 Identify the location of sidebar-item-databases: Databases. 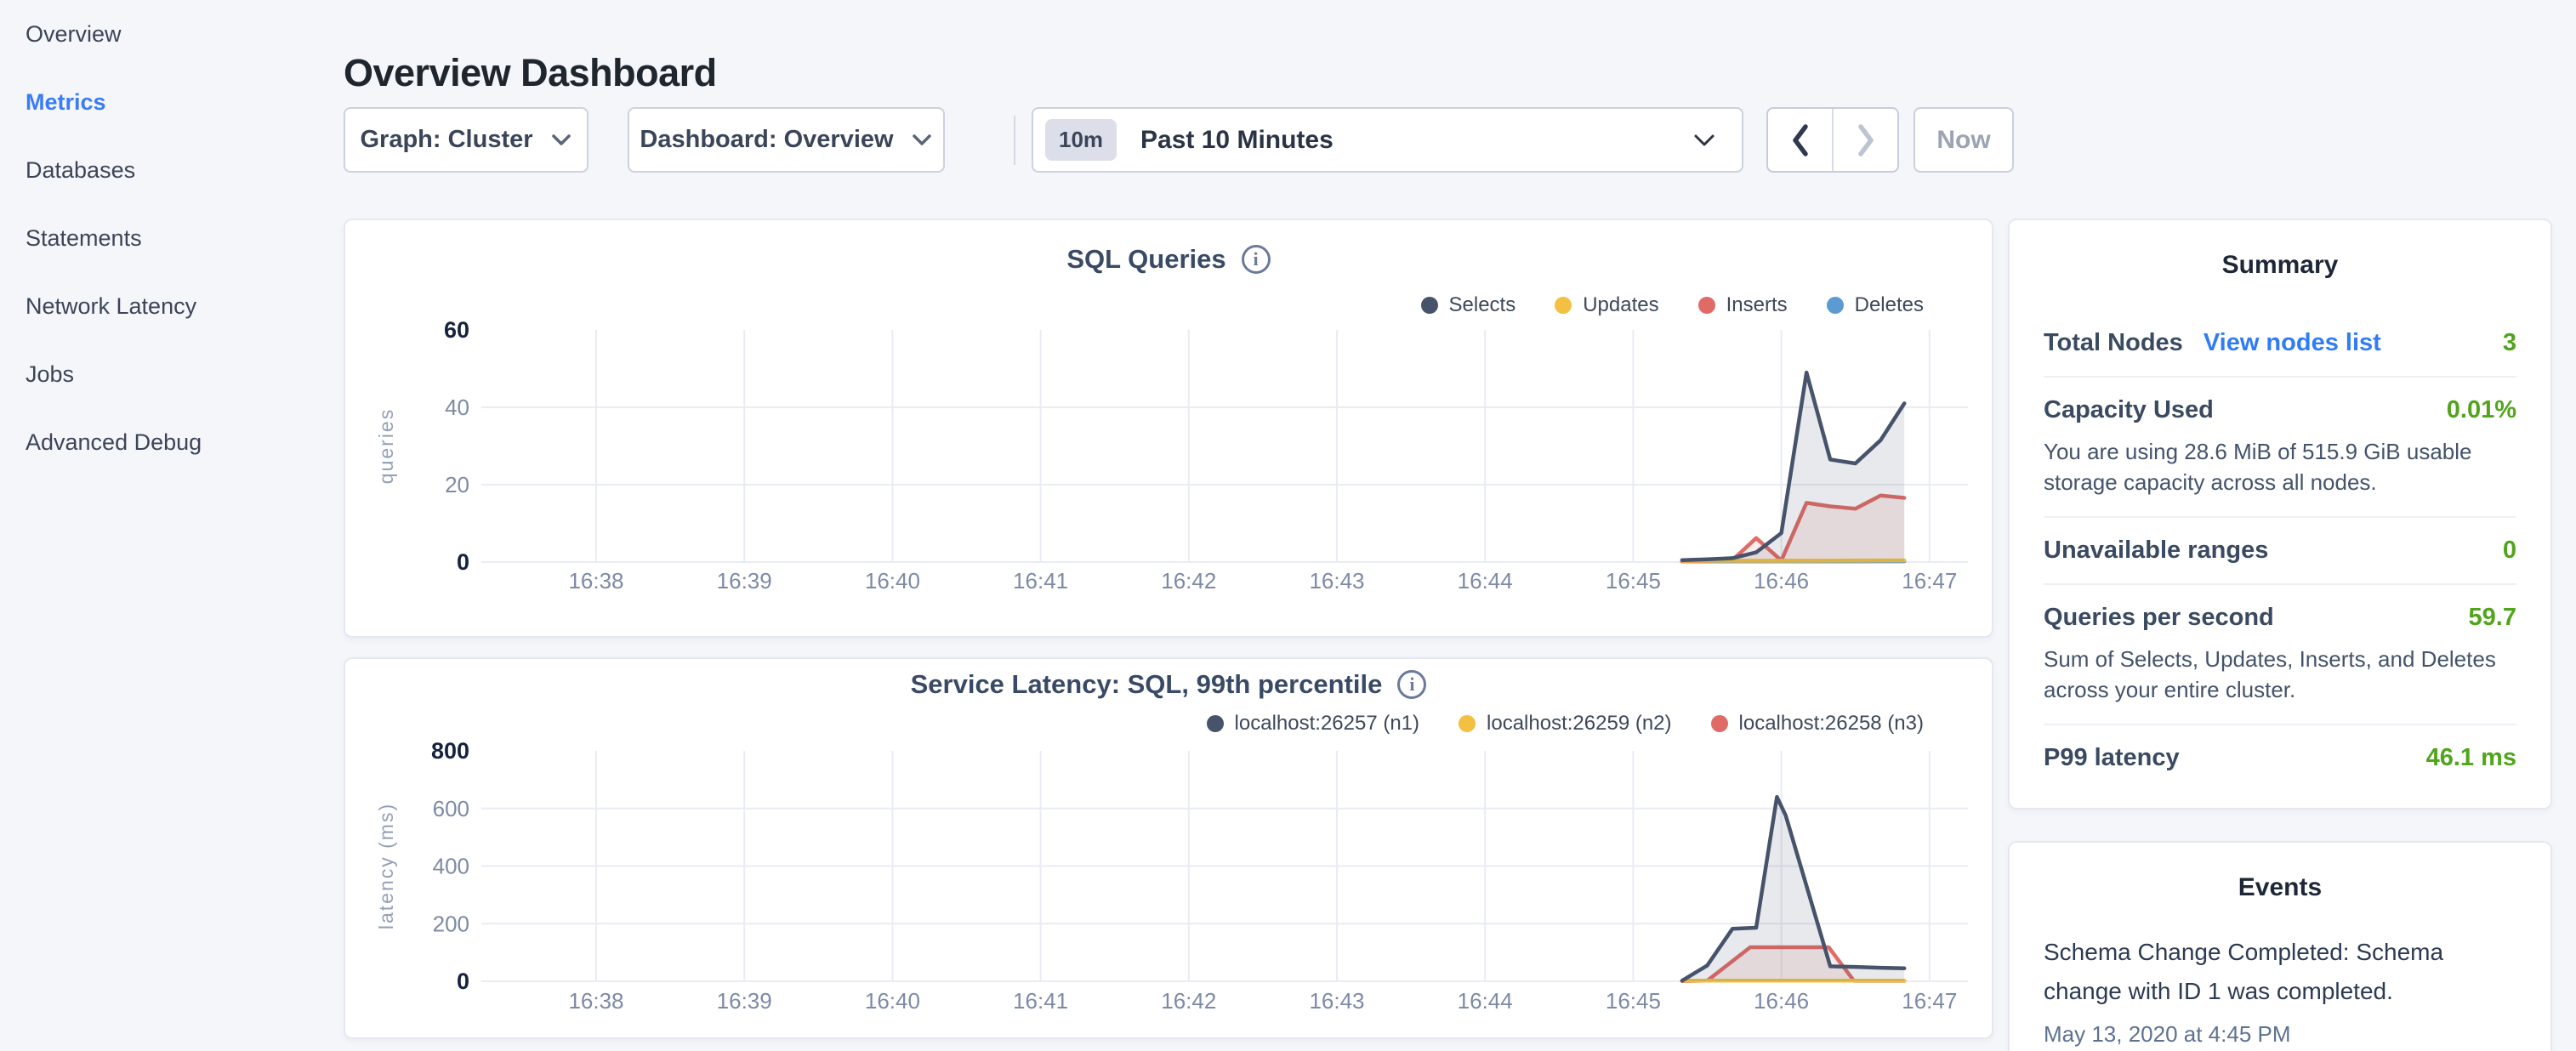
(81, 170).